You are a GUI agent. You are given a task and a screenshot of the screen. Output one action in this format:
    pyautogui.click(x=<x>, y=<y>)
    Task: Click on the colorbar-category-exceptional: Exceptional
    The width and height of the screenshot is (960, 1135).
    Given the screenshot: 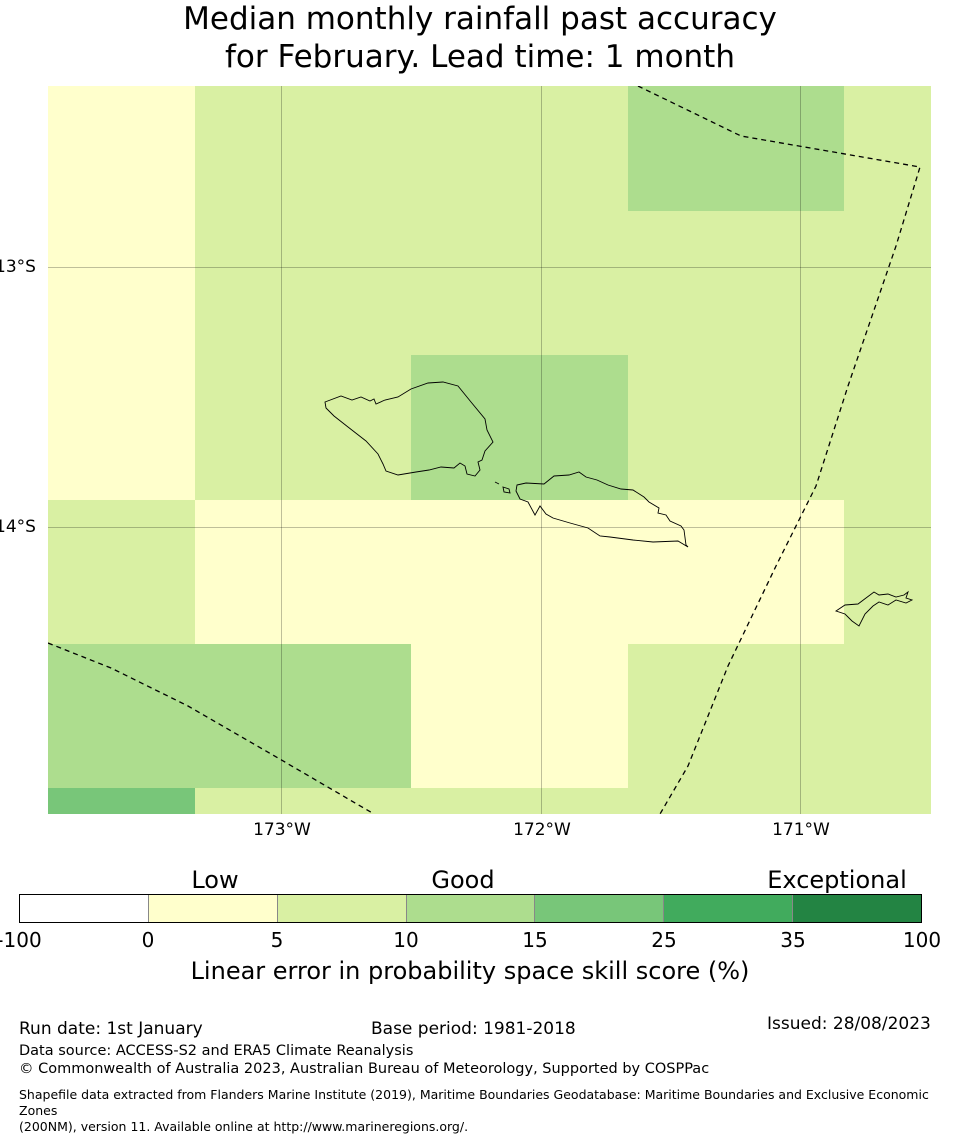 What is the action you would take?
    pyautogui.click(x=837, y=880)
    